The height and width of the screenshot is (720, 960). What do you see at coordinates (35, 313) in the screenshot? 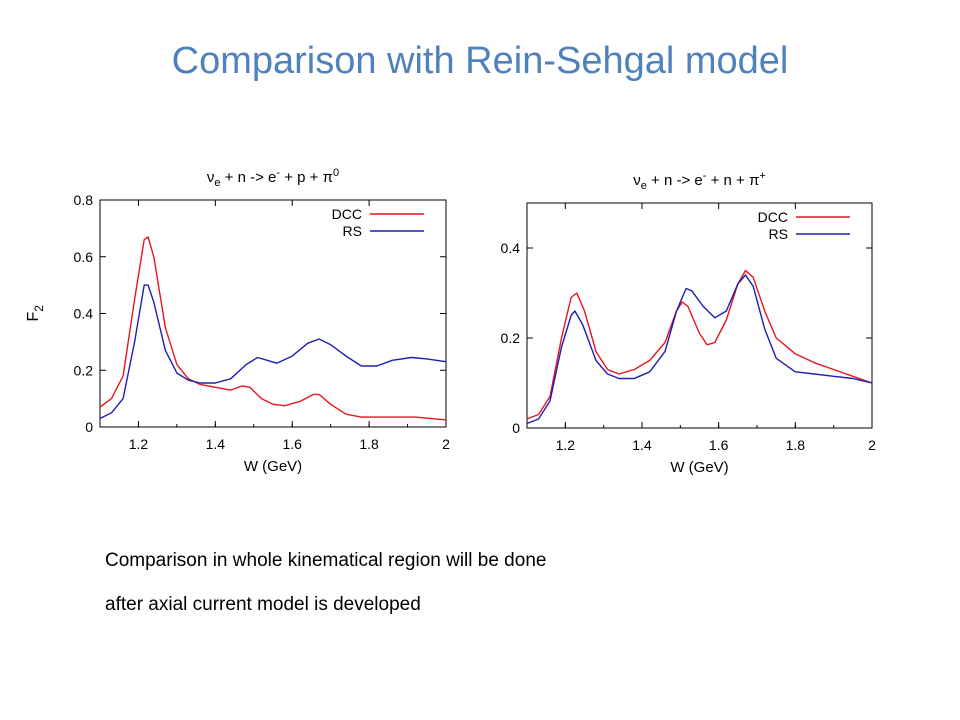
I see `y-axis-label: F2` at bounding box center [35, 313].